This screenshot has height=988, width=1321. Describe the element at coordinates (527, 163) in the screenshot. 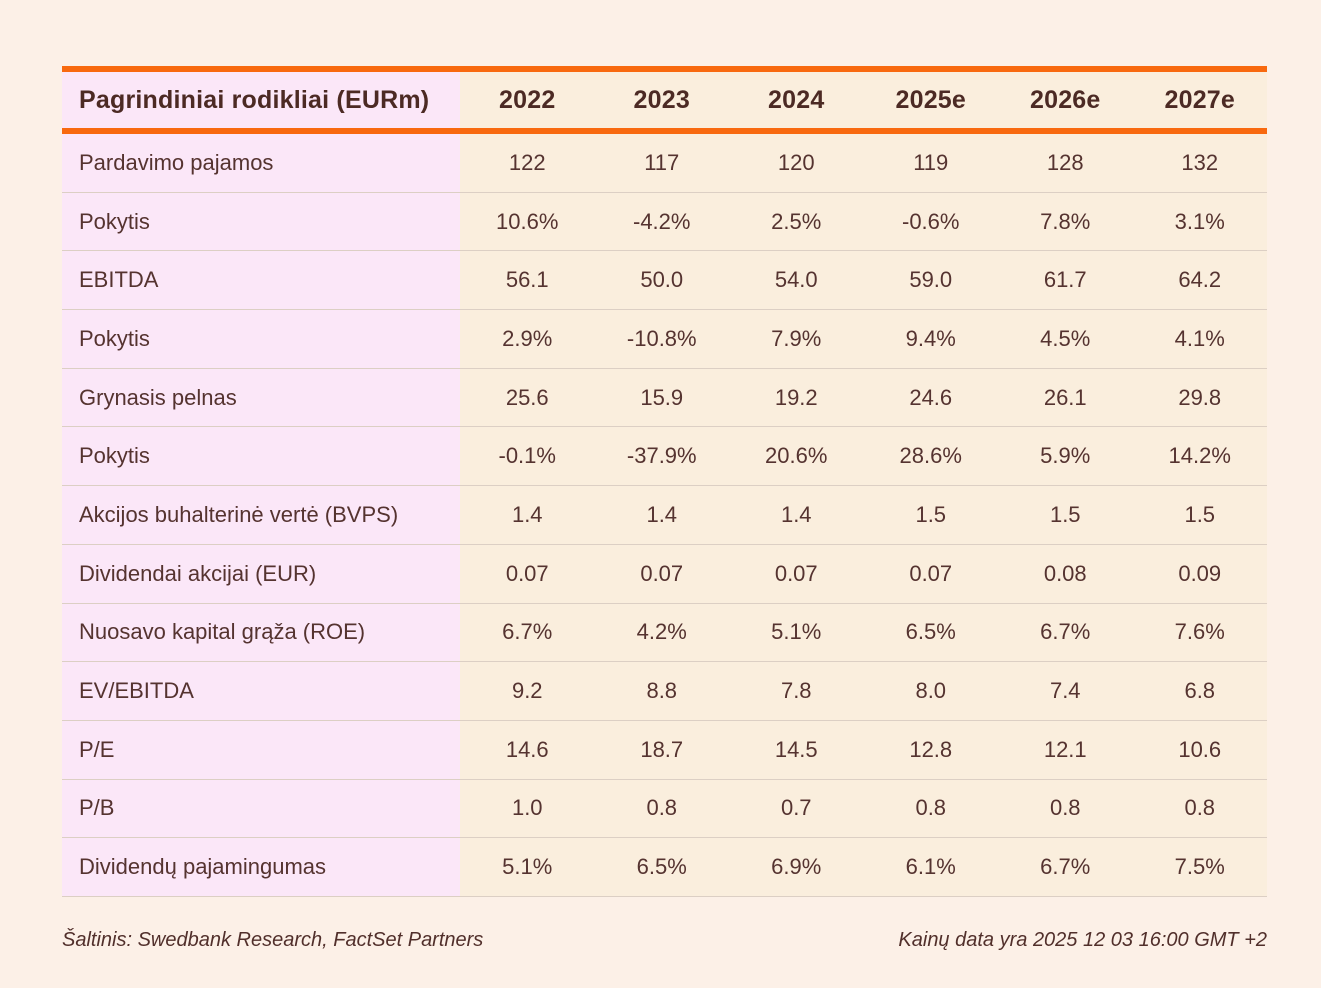

I see `cell-value: 122` at that location.